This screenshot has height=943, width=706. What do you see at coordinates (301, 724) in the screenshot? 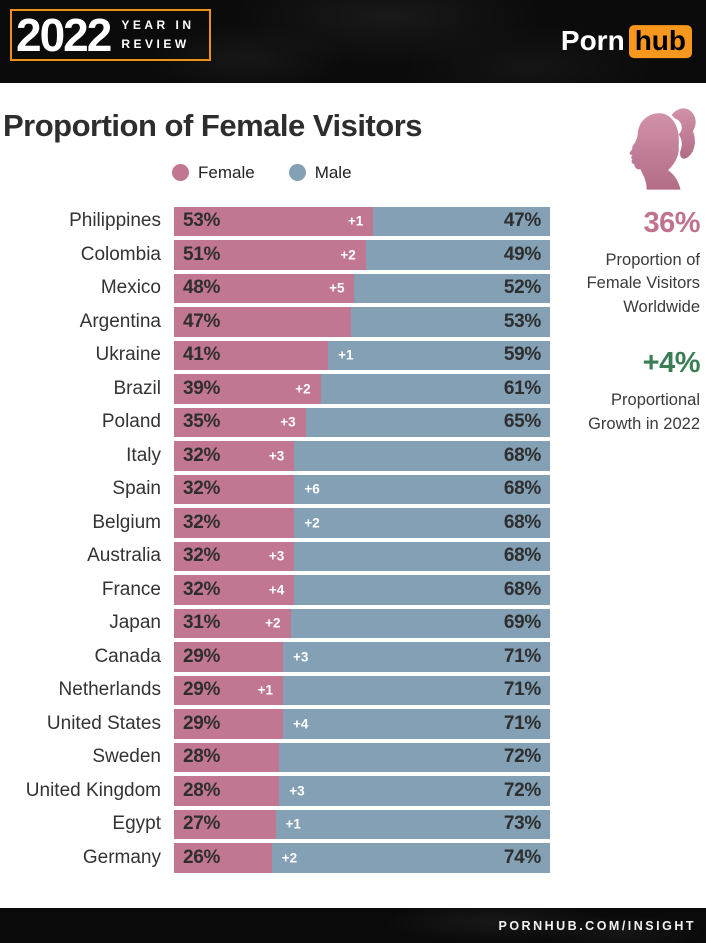
I see `growth-badge: +4` at bounding box center [301, 724].